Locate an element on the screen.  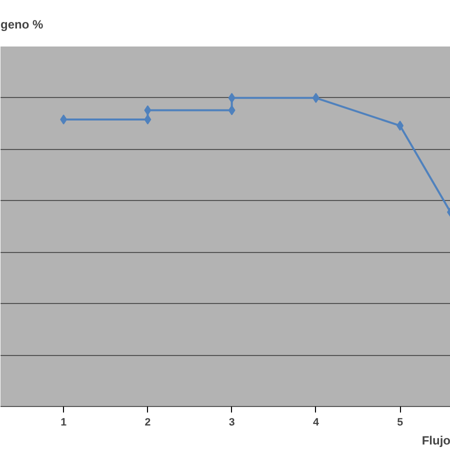
x-axis-title: Flujo is located at coordinates (436, 441).